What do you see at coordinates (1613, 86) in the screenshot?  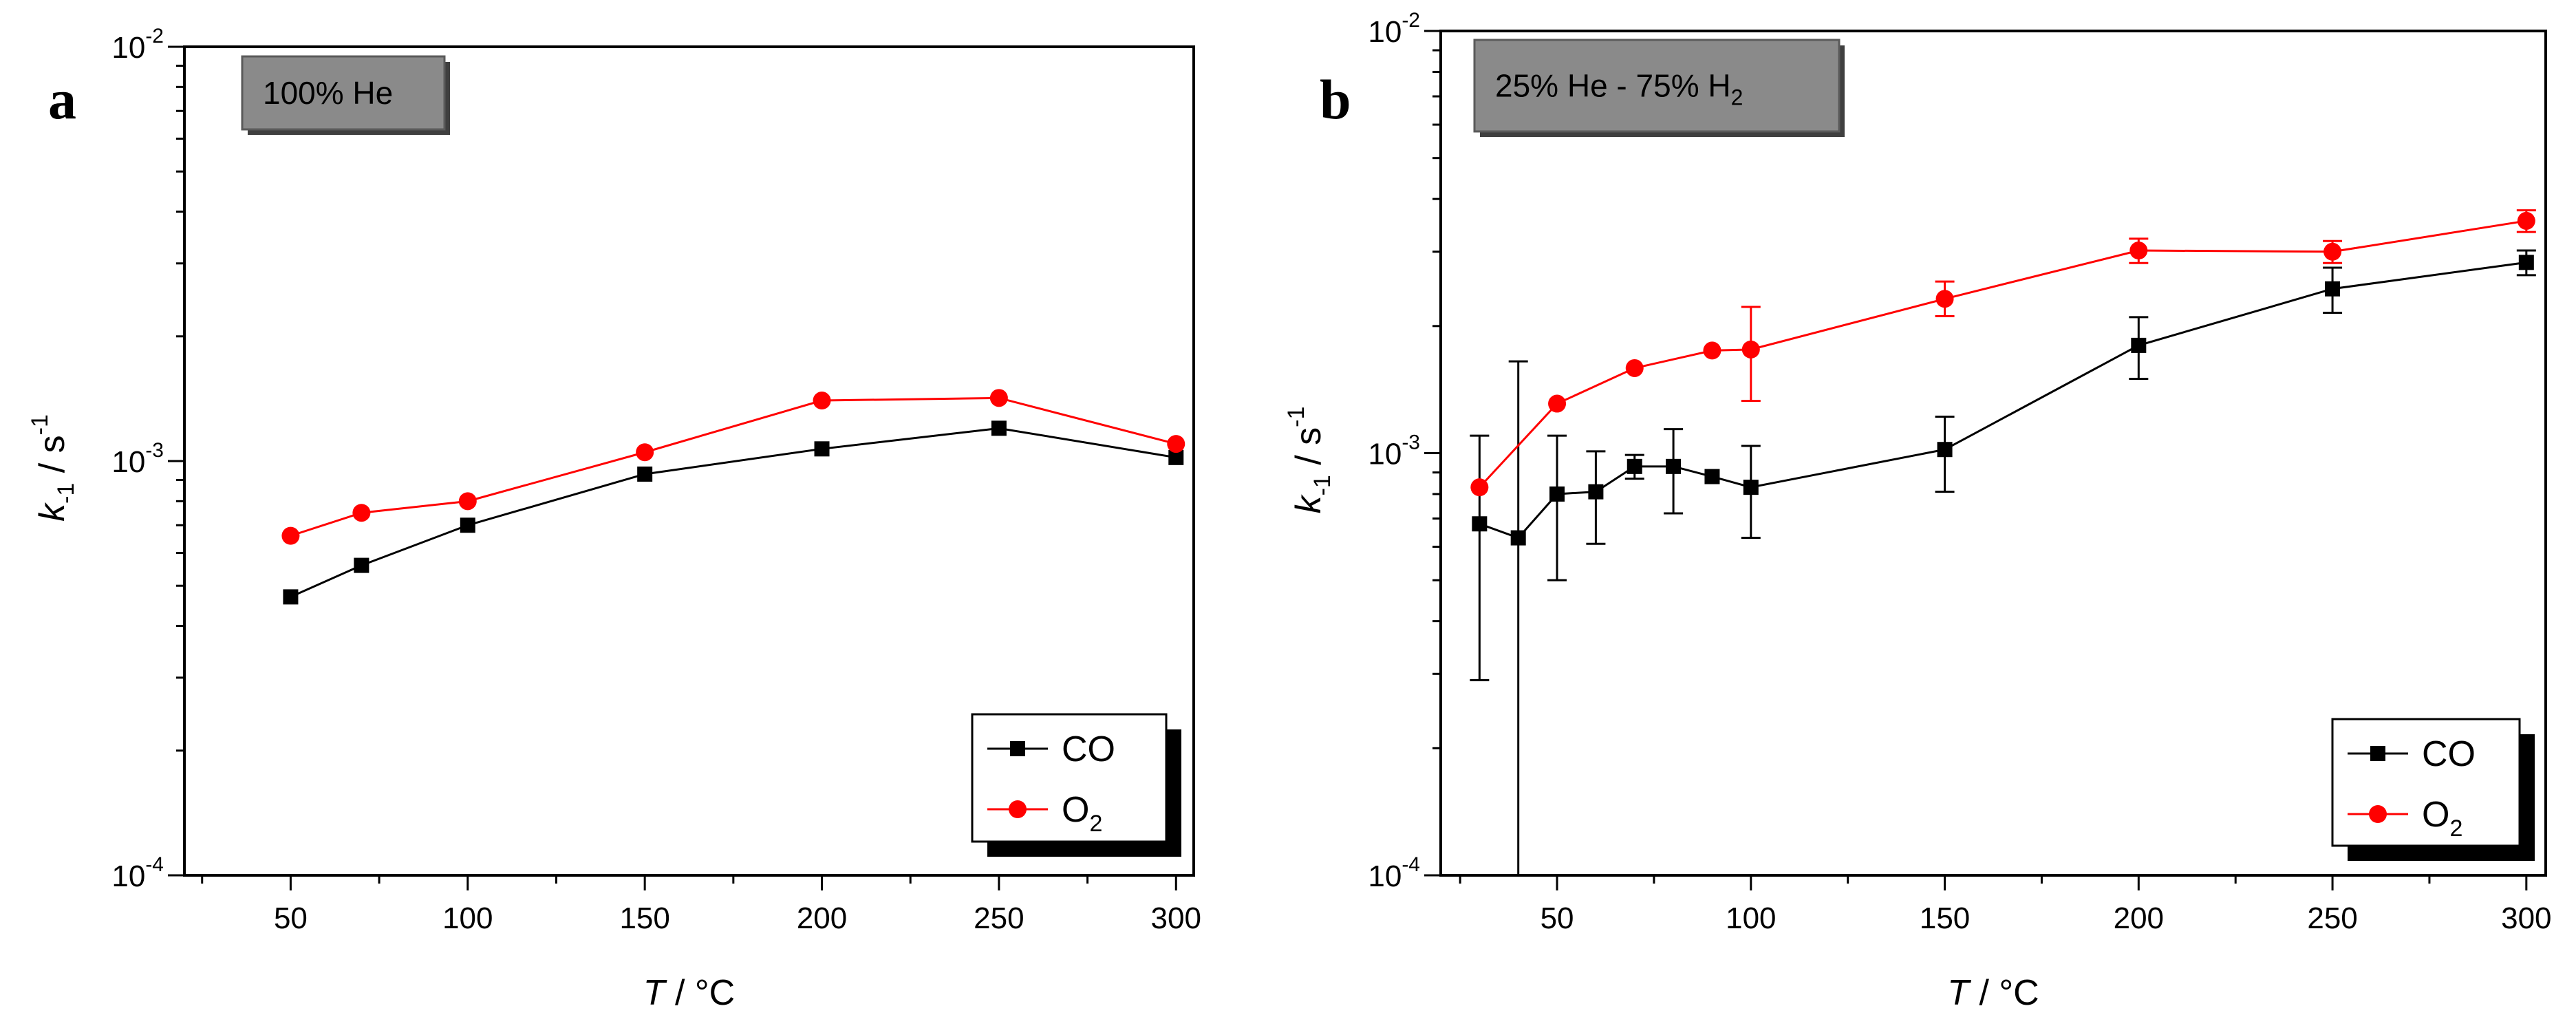 I see `panel-title-text: 25% He - 75% H` at bounding box center [1613, 86].